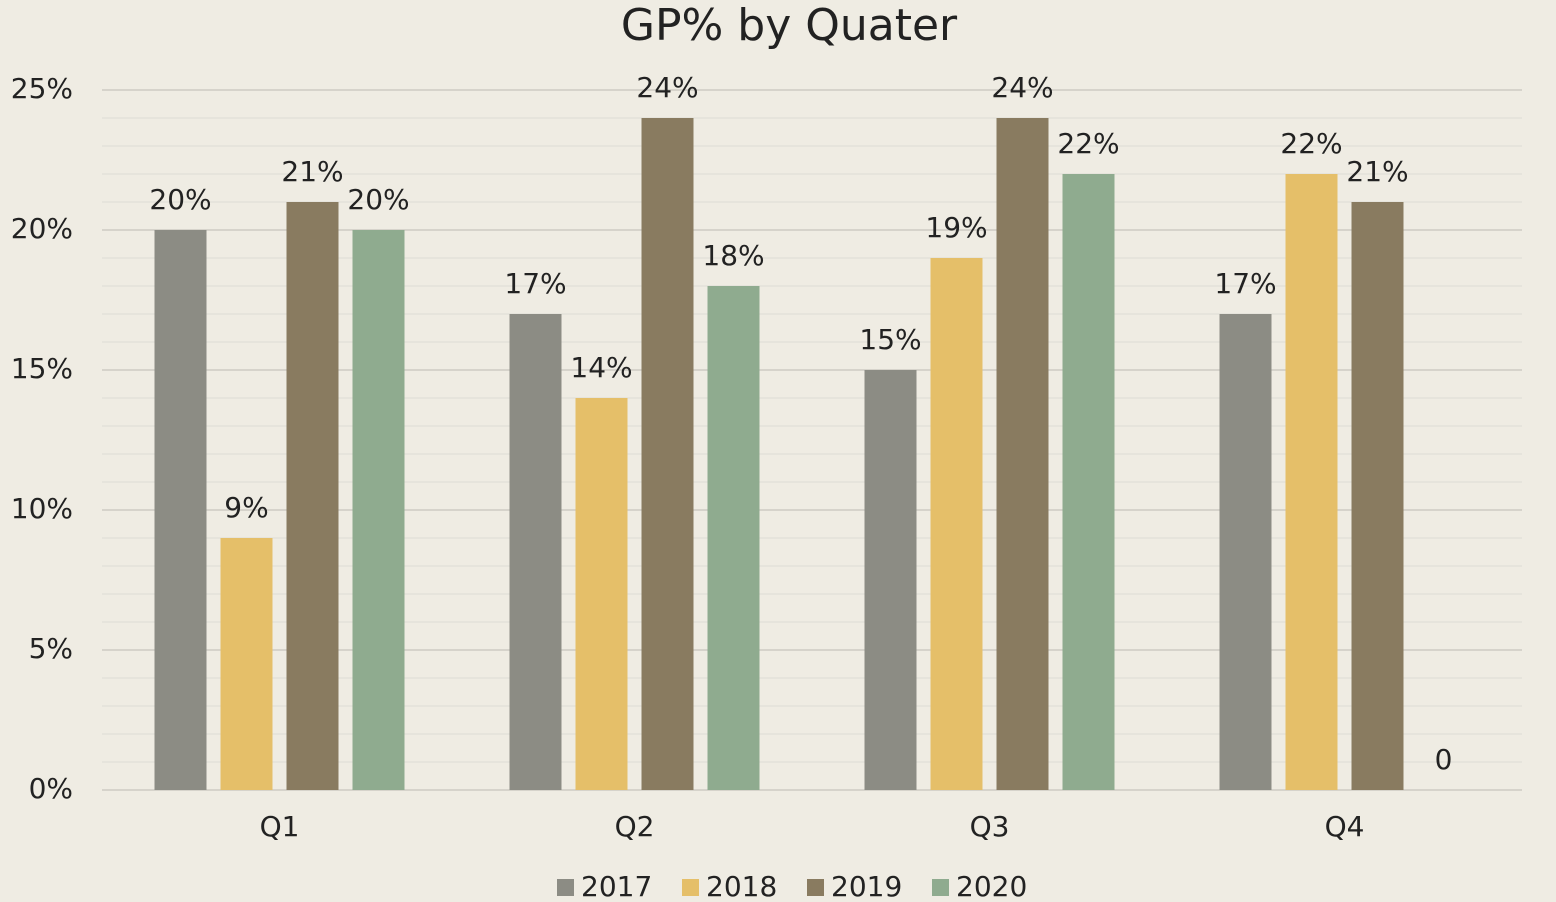 This screenshot has height=902, width=1556. Describe the element at coordinates (1345, 826) in the screenshot. I see `x-tick-label: Q4` at that location.